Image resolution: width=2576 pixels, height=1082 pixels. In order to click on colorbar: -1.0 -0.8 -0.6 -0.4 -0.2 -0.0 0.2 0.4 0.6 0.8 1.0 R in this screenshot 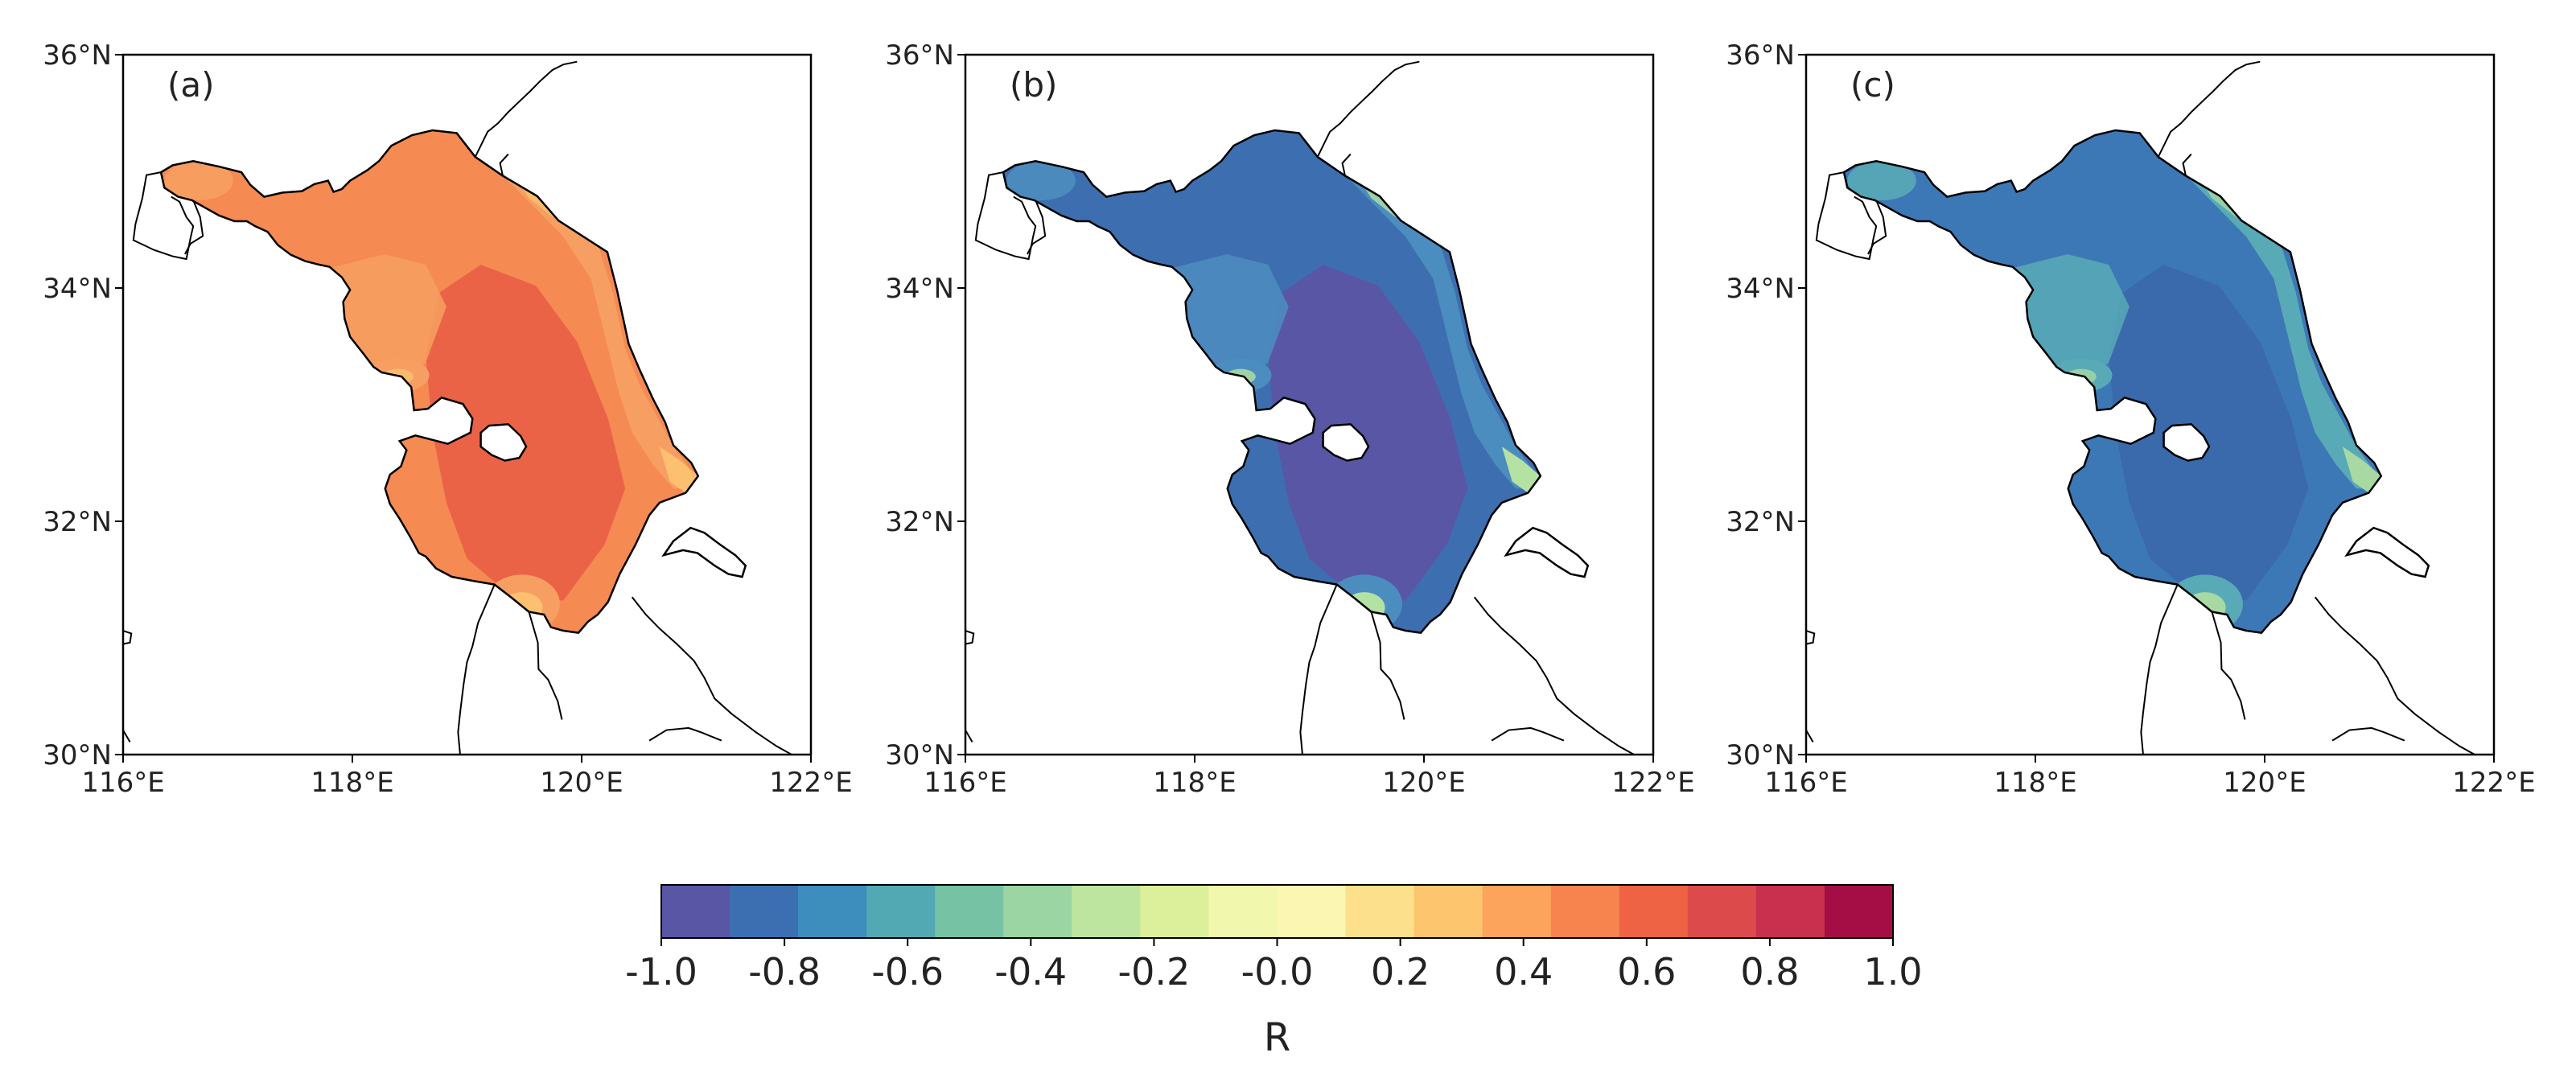, I will do `click(1274, 972)`.